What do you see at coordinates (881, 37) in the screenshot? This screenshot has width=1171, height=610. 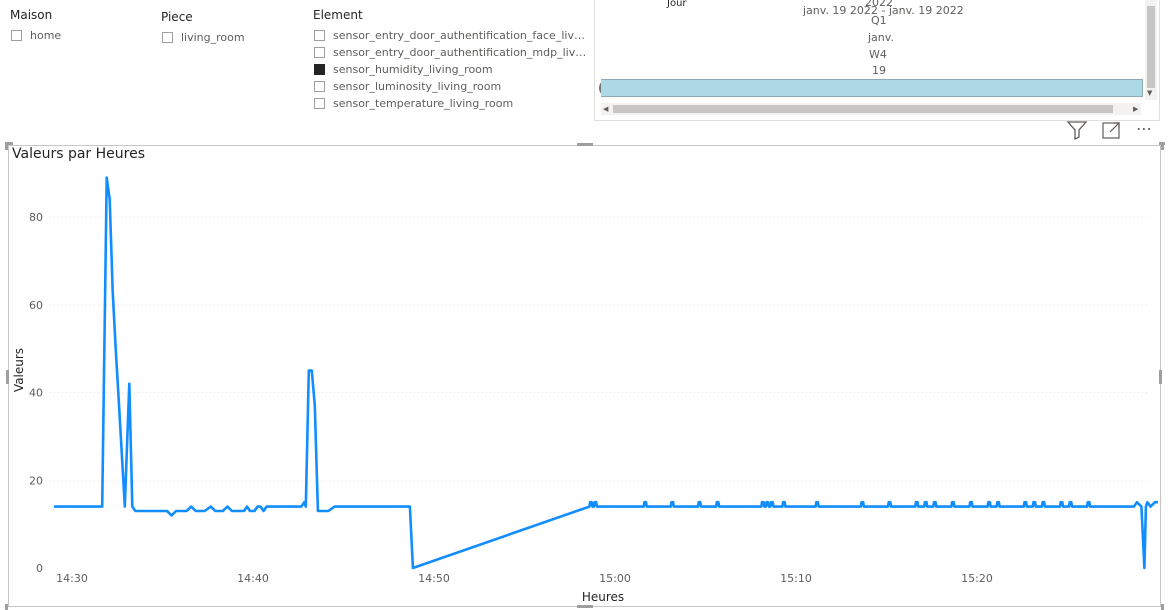 I see `hierarchy-month: janv.` at bounding box center [881, 37].